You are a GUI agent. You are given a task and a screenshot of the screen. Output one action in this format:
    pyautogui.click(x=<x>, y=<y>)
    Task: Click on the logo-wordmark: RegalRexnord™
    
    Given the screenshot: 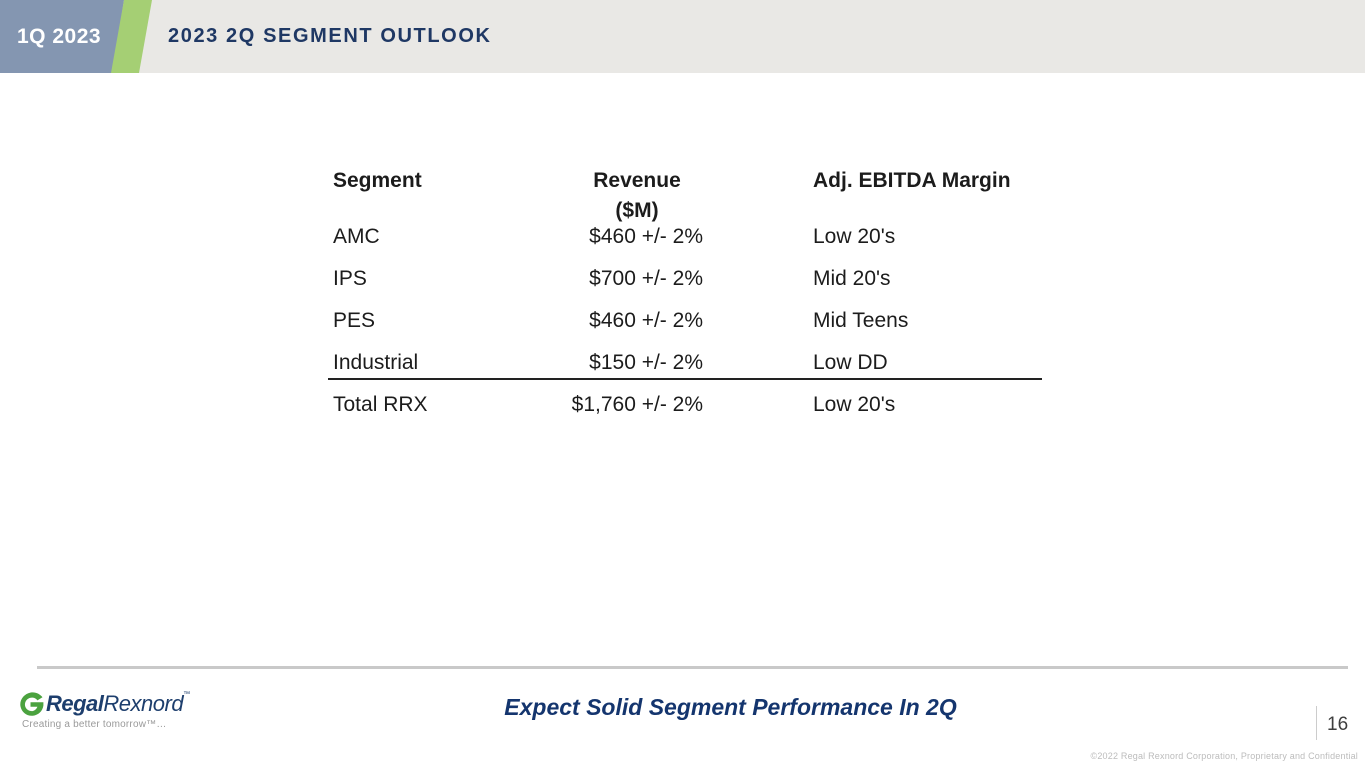 What is the action you would take?
    pyautogui.click(x=118, y=704)
    